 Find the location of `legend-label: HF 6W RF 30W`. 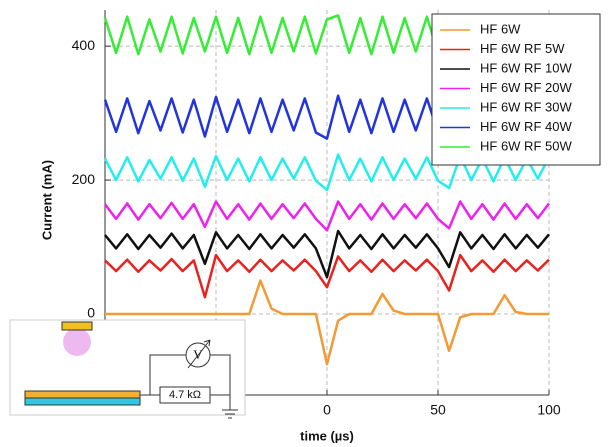

legend-label: HF 6W RF 30W is located at coordinates (526, 106).